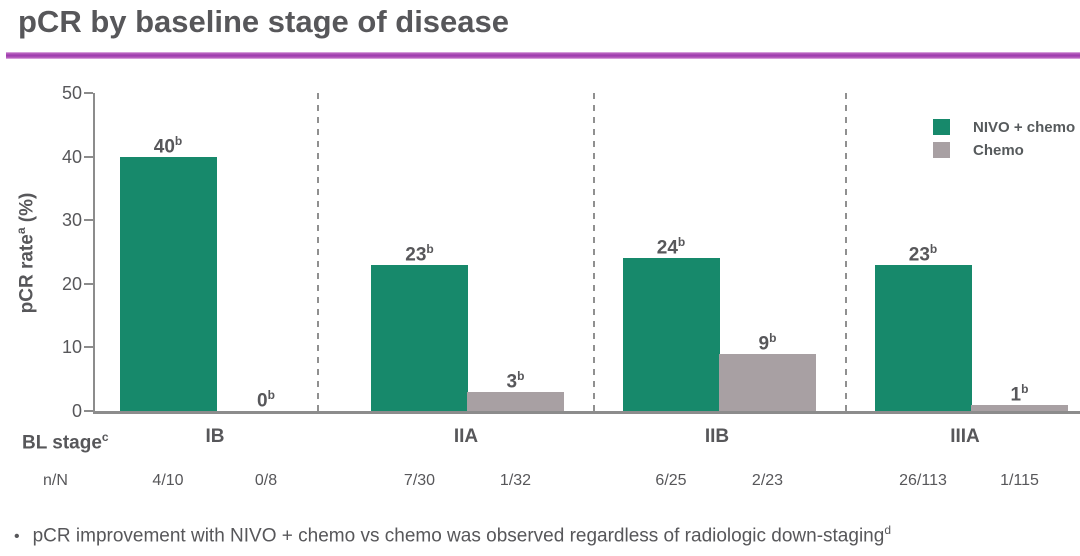  Describe the element at coordinates (94, 253) in the screenshot. I see `y-axis-line` at that location.